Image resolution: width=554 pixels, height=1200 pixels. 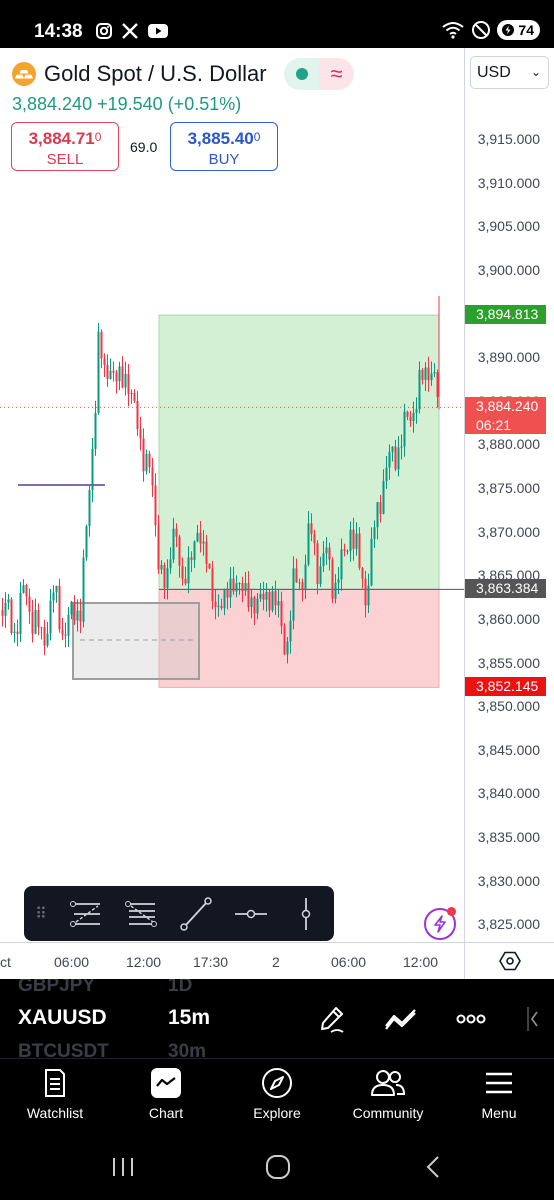 I want to click on more-button, so click(x=471, y=1019).